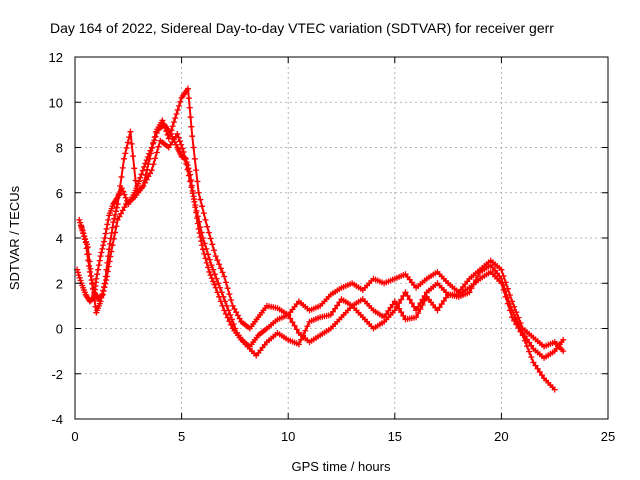  What do you see at coordinates (59, 283) in the screenshot?
I see `y-tick-label: 2` at bounding box center [59, 283].